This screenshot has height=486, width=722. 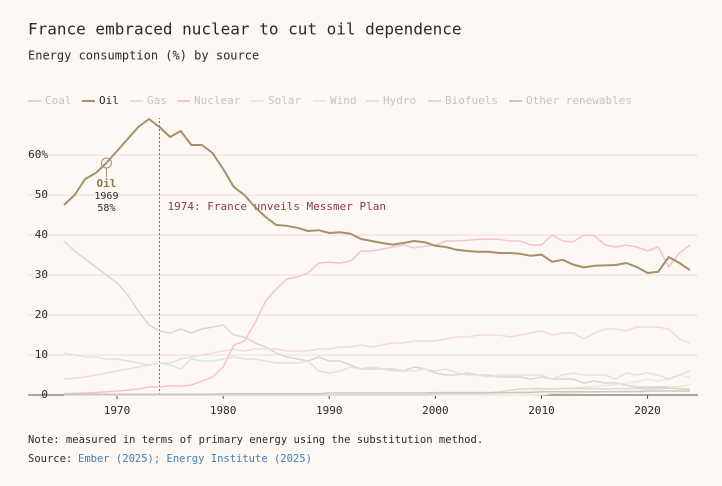 I want to click on source-label: Source:, so click(x=50, y=459).